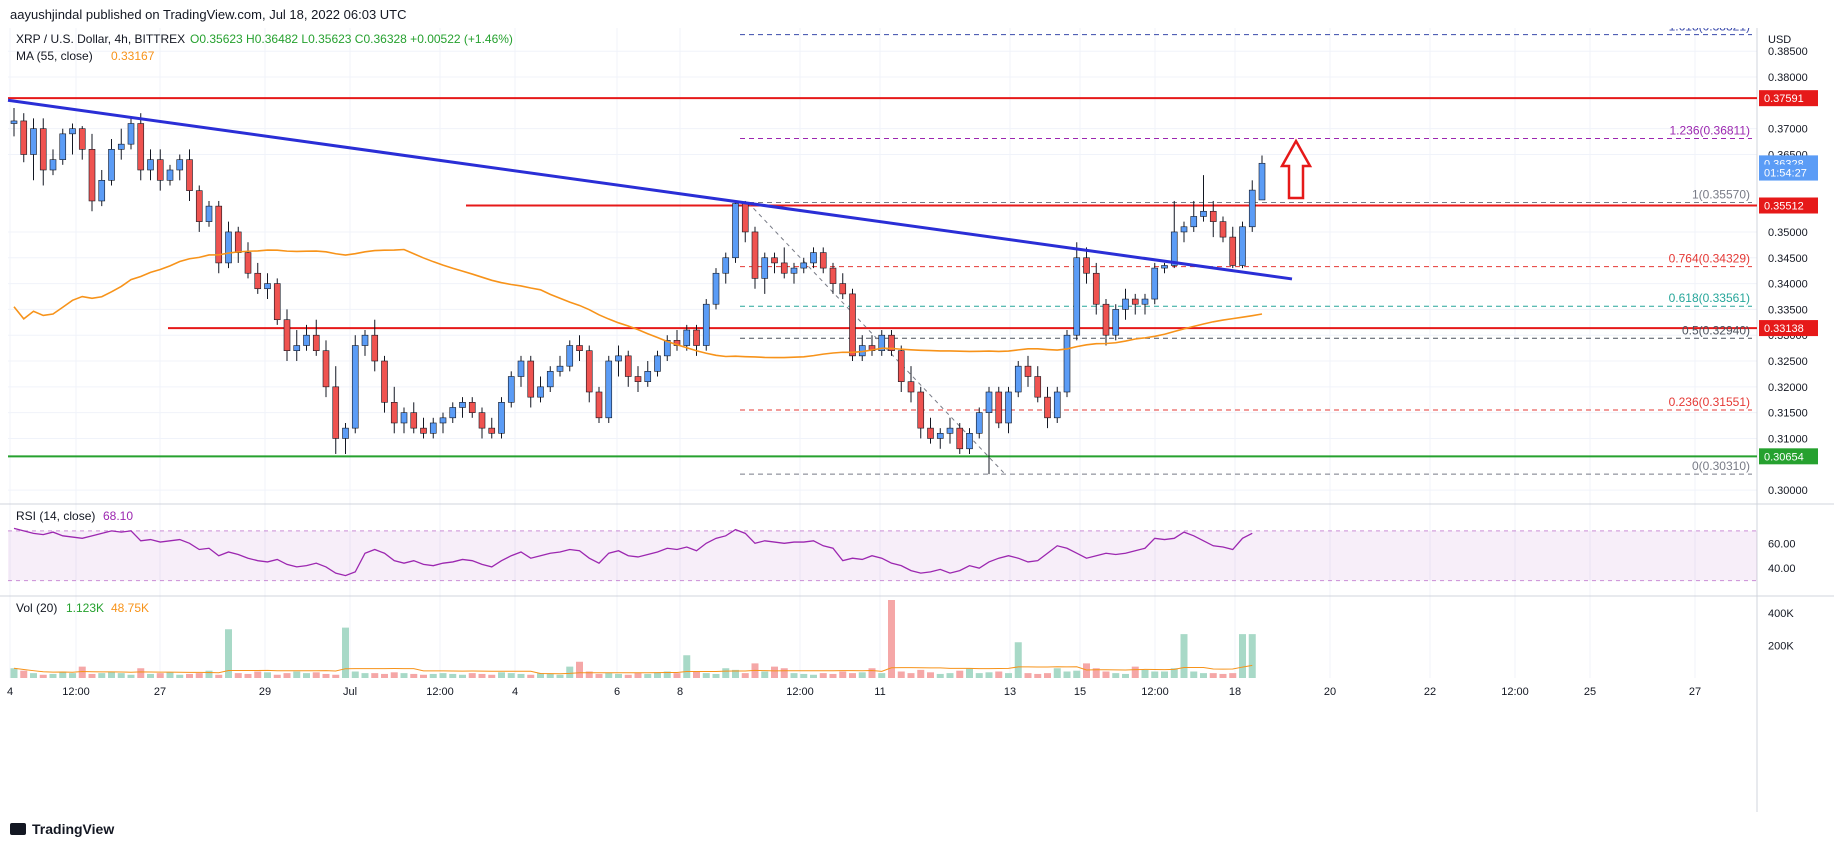 This screenshot has width=1834, height=845. I want to click on tradingview-logo-icon, so click(18, 829).